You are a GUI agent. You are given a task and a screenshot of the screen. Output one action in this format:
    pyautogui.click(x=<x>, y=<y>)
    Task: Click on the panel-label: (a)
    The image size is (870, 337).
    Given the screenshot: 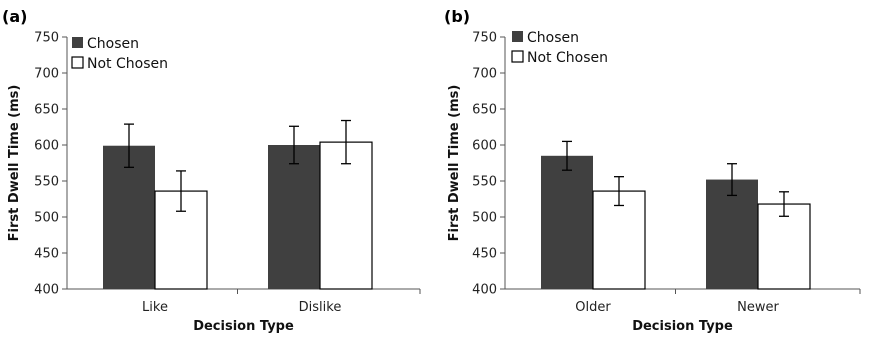 What is the action you would take?
    pyautogui.click(x=14, y=16)
    